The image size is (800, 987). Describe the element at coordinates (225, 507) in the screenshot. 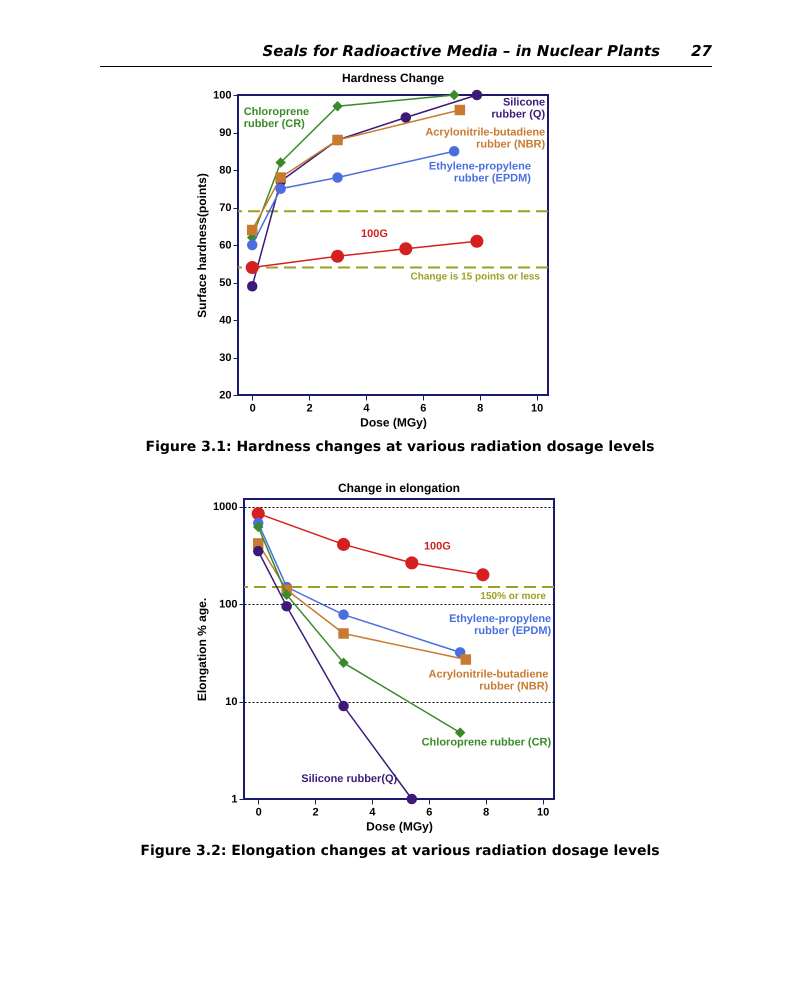

I see `y-tick-label: 1000` at that location.